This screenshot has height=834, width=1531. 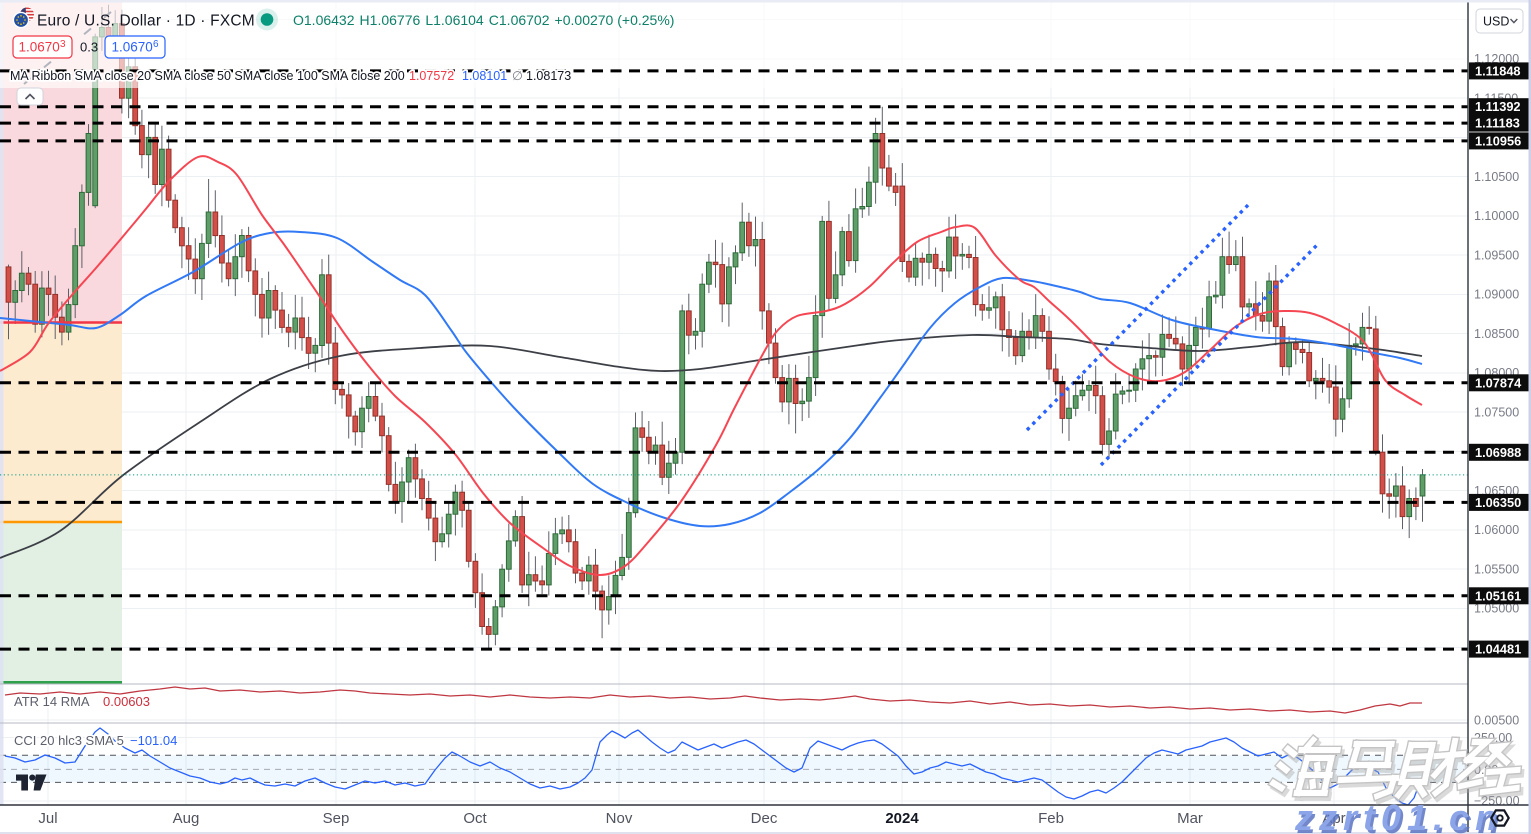 What do you see at coordinates (1497, 123) in the screenshot?
I see `svg-text: 1.11183` at bounding box center [1497, 123].